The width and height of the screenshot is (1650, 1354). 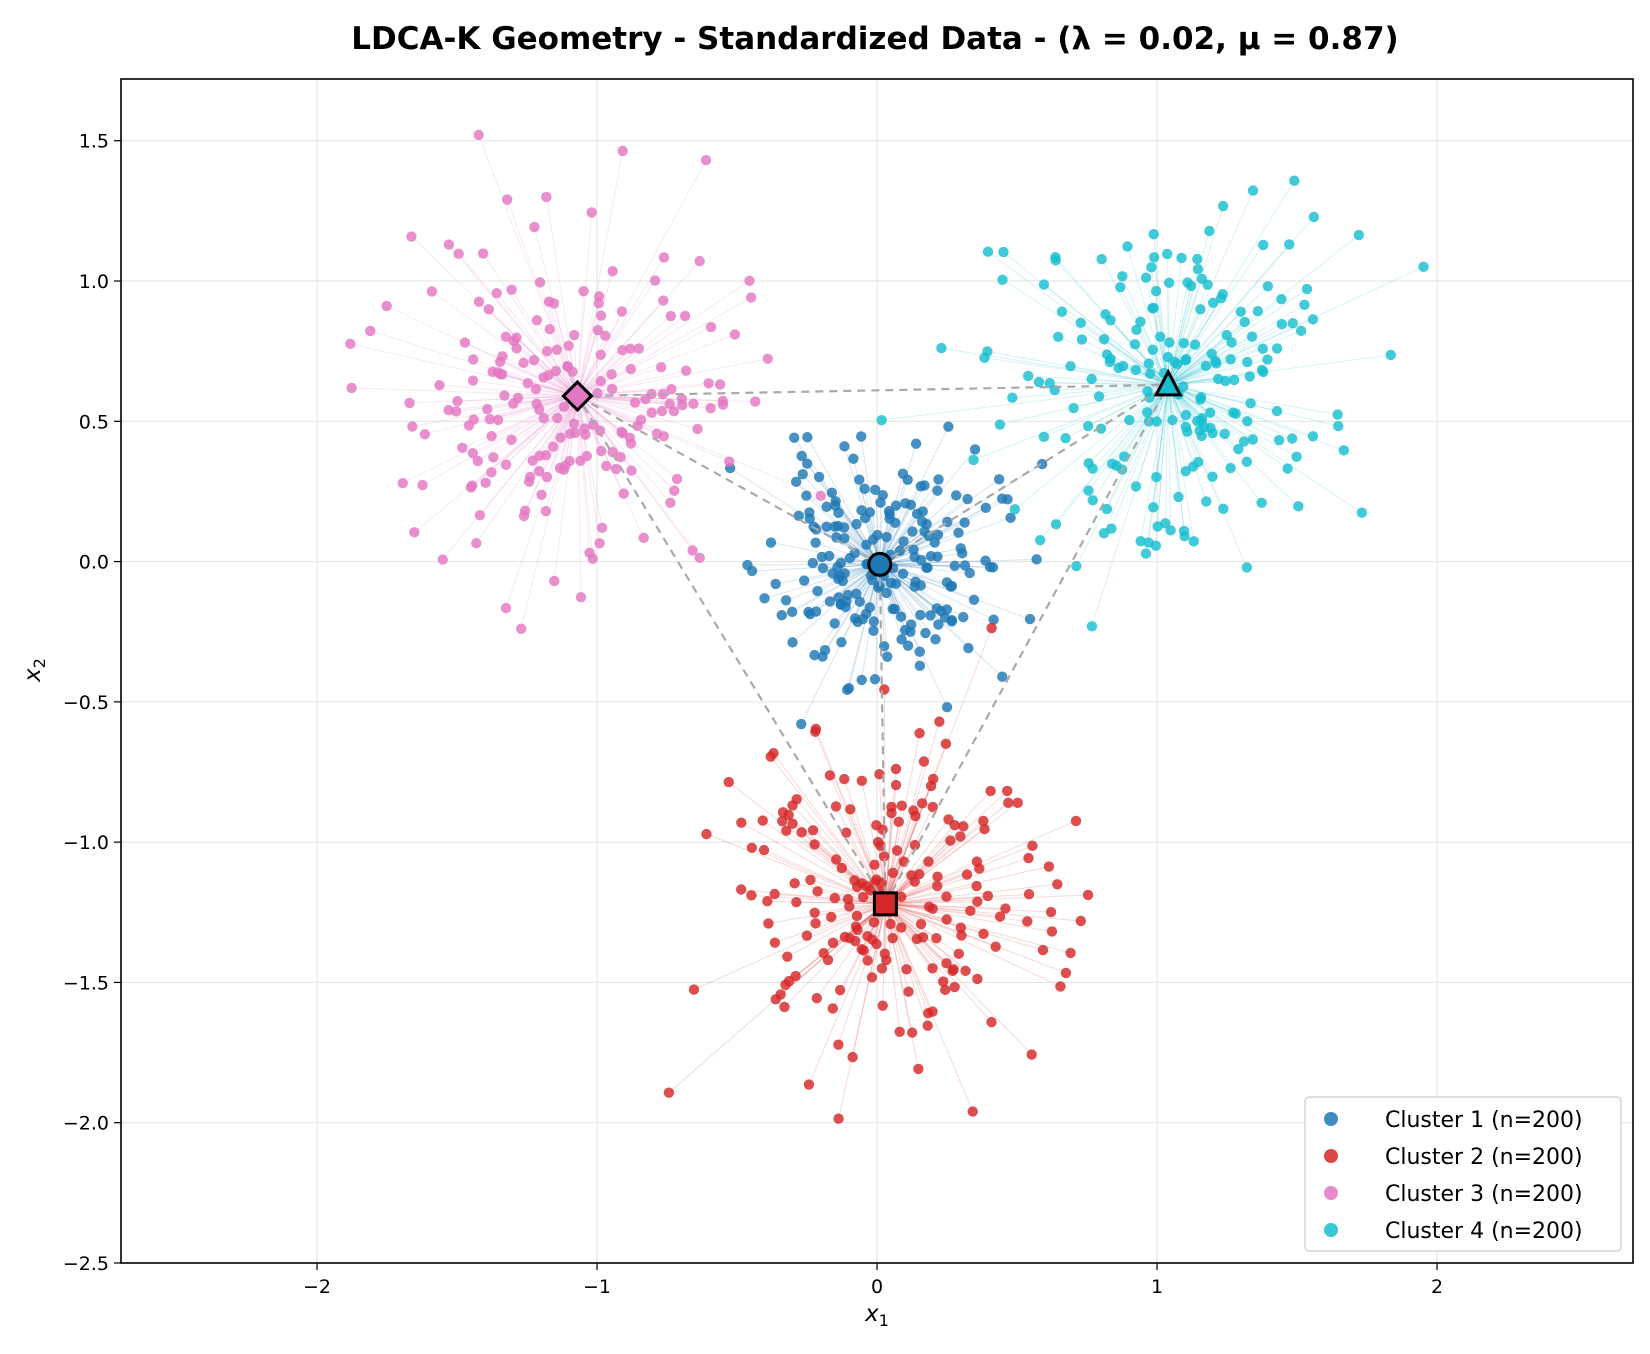 I want to click on x-axis-label: x1, so click(x=876, y=1315).